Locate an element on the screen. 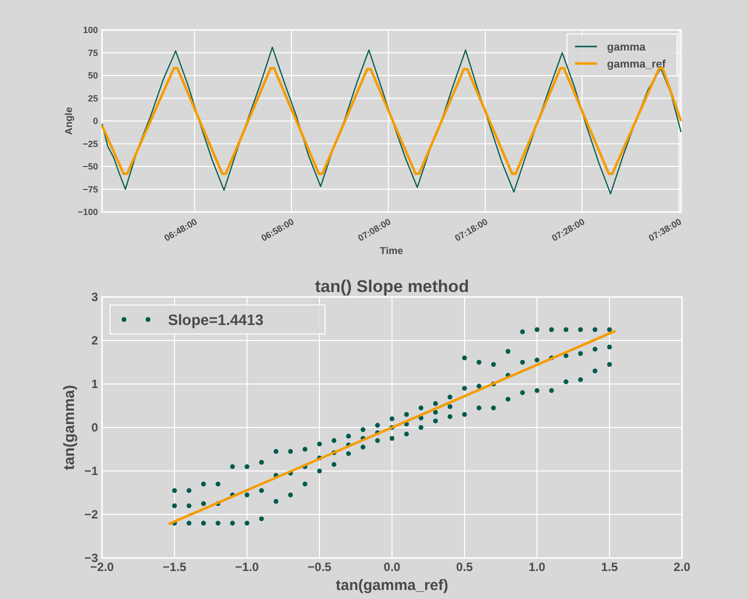 The width and height of the screenshot is (748, 599). legend-label: gamma is located at coordinates (626, 47).